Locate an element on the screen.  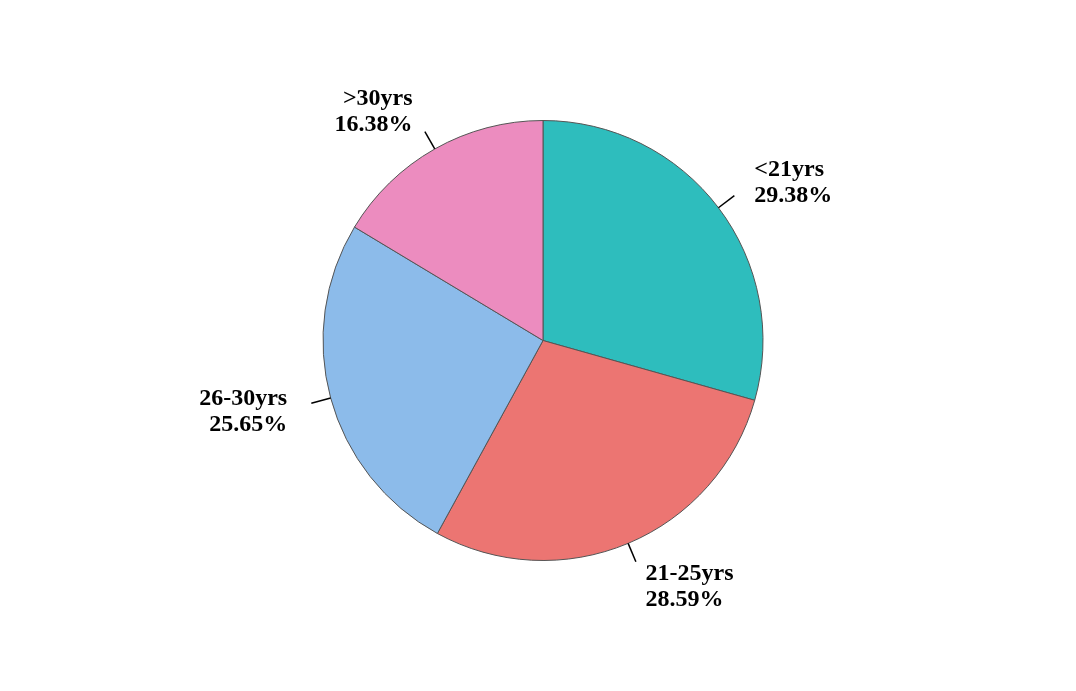
data-label: 29.38% is located at coordinates (793, 194).